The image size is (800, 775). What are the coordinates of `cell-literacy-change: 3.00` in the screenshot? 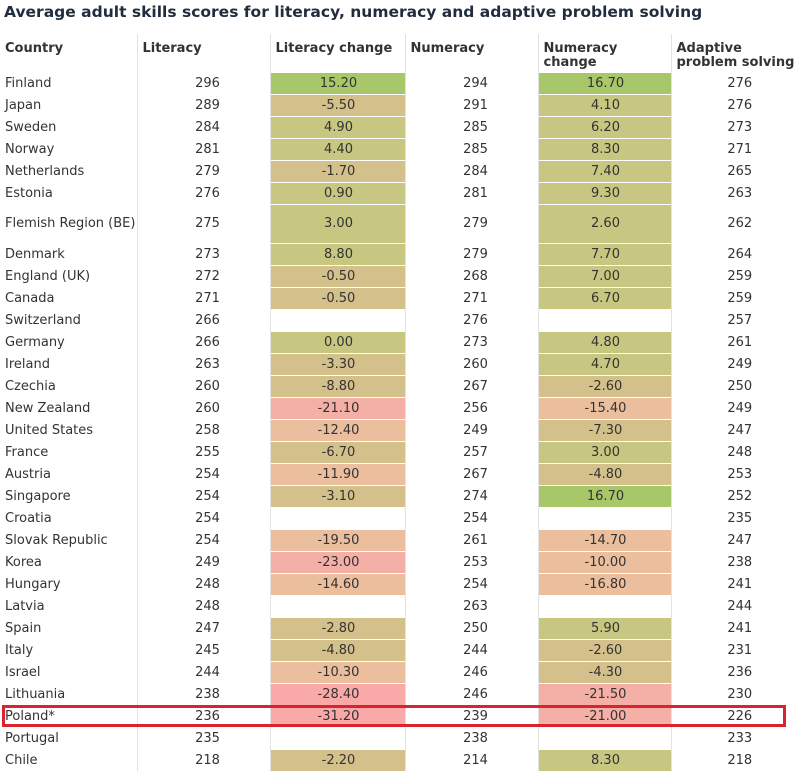 It's located at (337, 223).